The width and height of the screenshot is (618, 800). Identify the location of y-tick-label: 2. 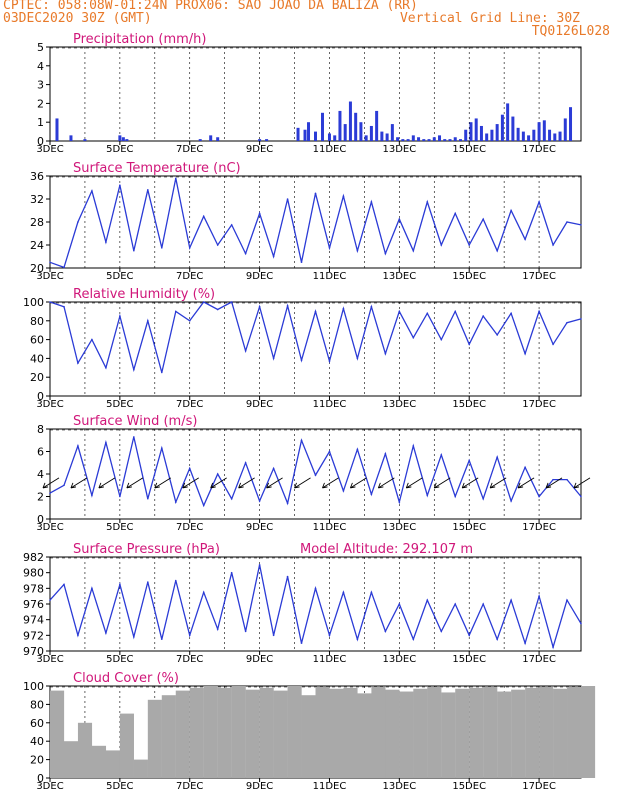
(40, 103).